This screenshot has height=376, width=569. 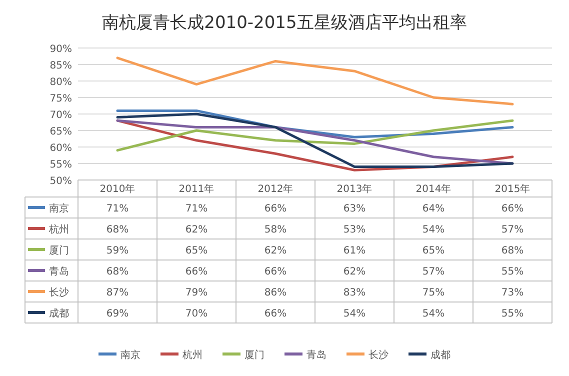 What do you see at coordinates (59, 208) in the screenshot?
I see `legend-label: 南京` at bounding box center [59, 208].